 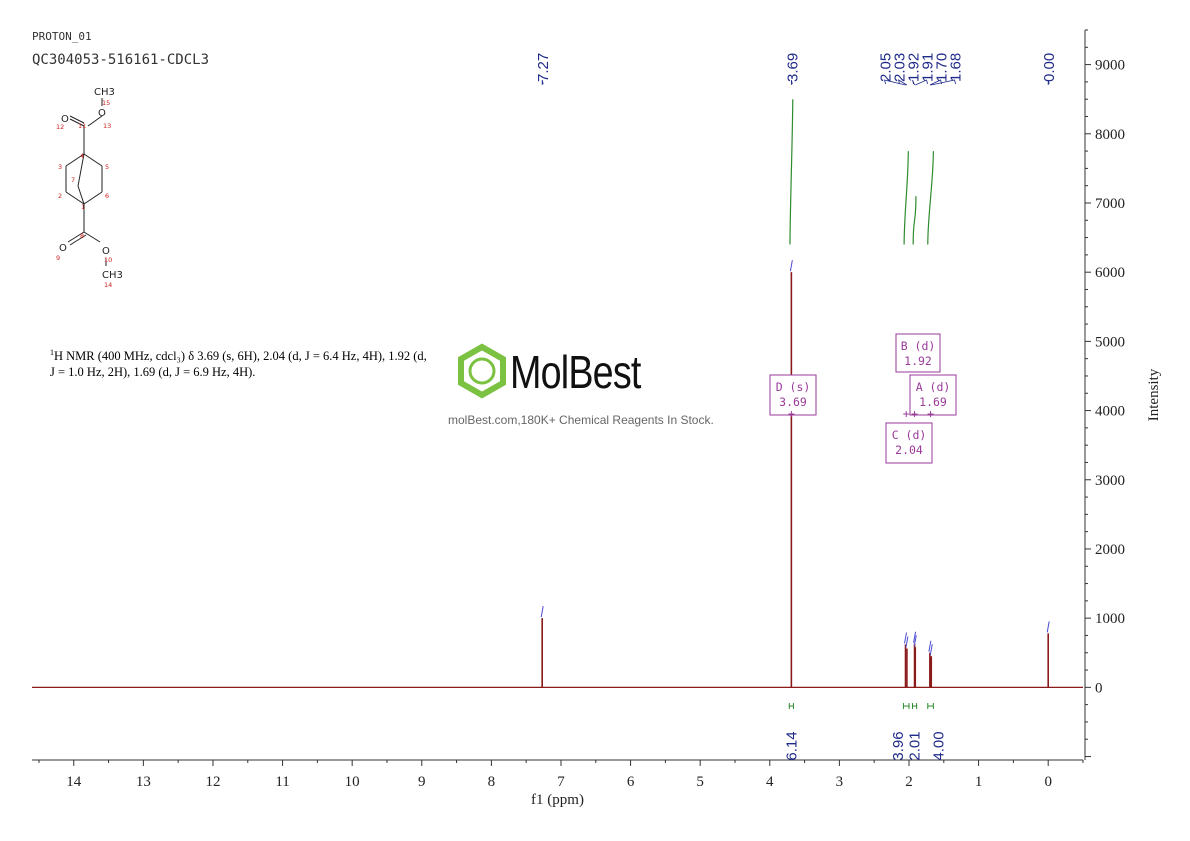 I want to click on peak-label: 0.00, so click(x=1049, y=67).